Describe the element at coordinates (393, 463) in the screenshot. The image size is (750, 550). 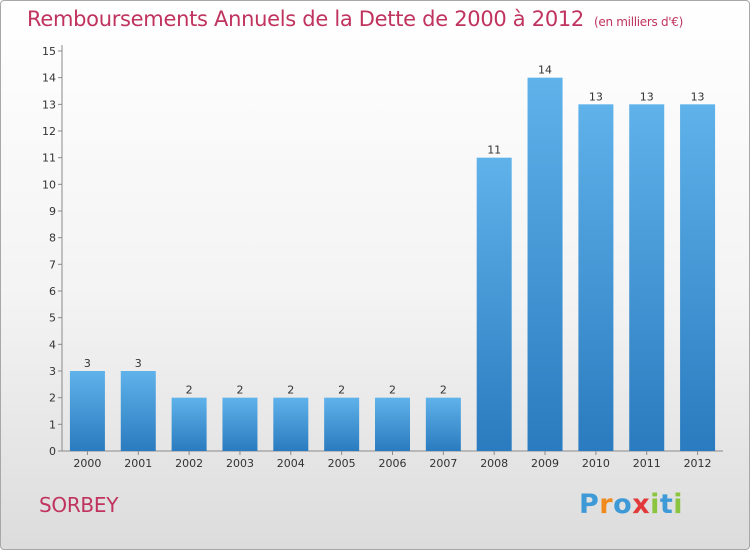
I see `x-tick-label: 2006` at that location.